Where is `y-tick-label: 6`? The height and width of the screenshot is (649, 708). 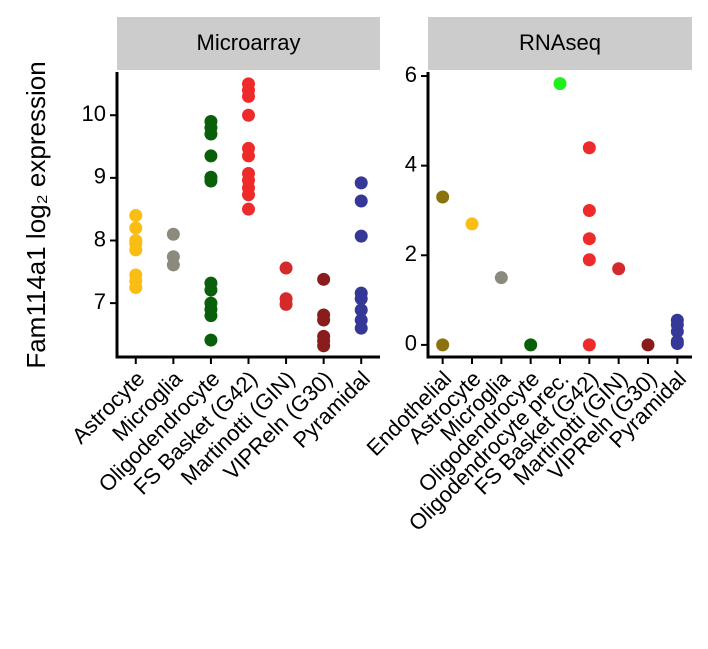
y-tick-label: 6 is located at coordinates (411, 74).